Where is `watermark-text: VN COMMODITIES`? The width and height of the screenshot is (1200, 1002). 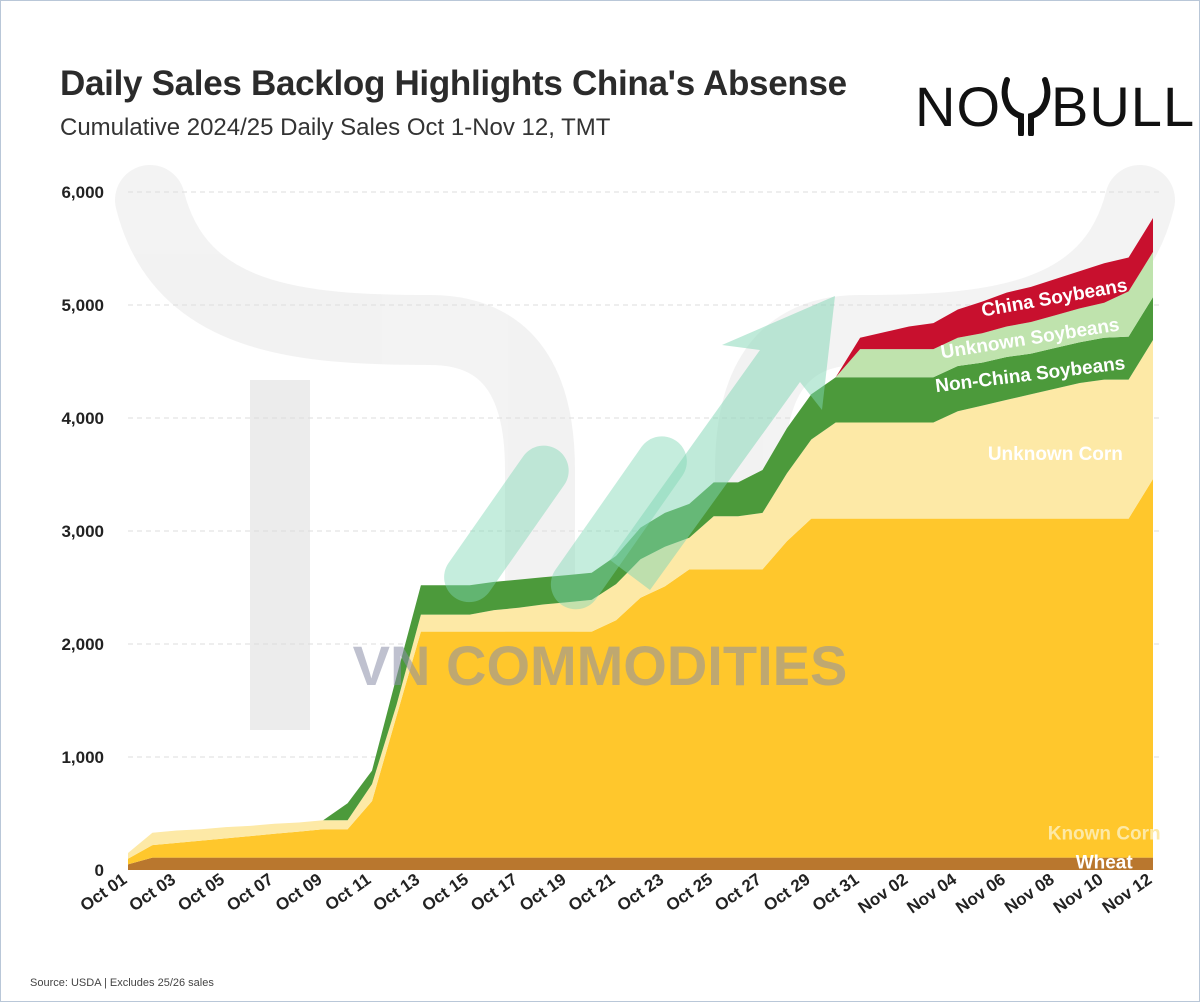
watermark-text: VN COMMODITIES is located at coordinates (600, 665).